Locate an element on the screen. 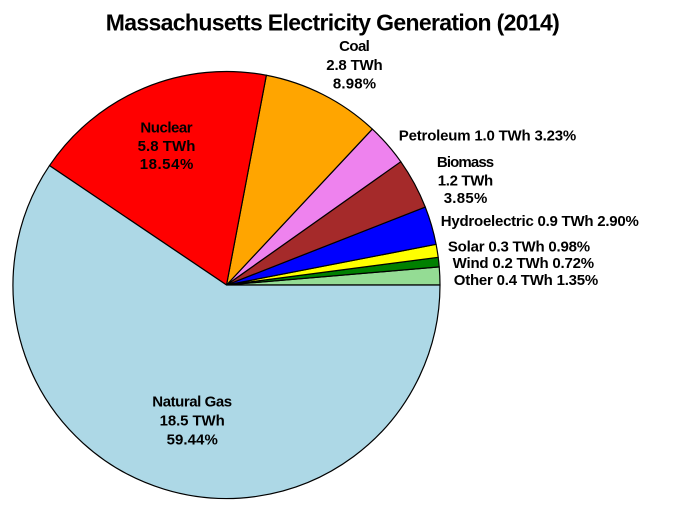 This screenshot has width=683, height=512. svg-text: 18.54% is located at coordinates (167, 164).